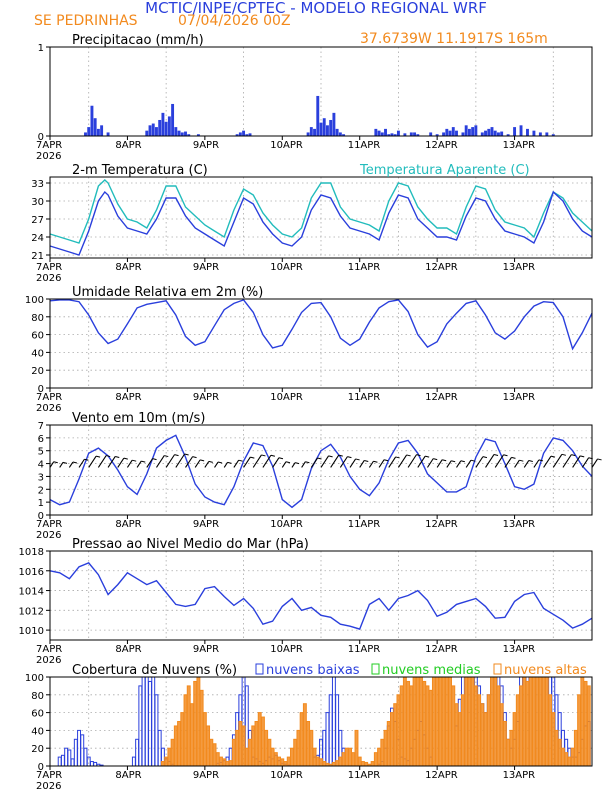  I want to click on x-year-label: 2026, so click(48, 660).